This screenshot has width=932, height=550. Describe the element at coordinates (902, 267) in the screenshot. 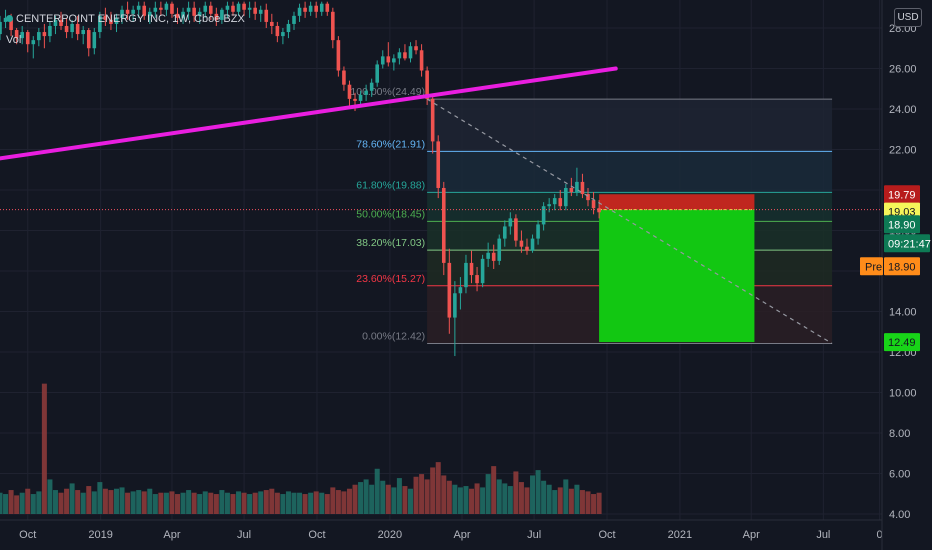

I see `price-tag-pre-value: 18.90` at that location.